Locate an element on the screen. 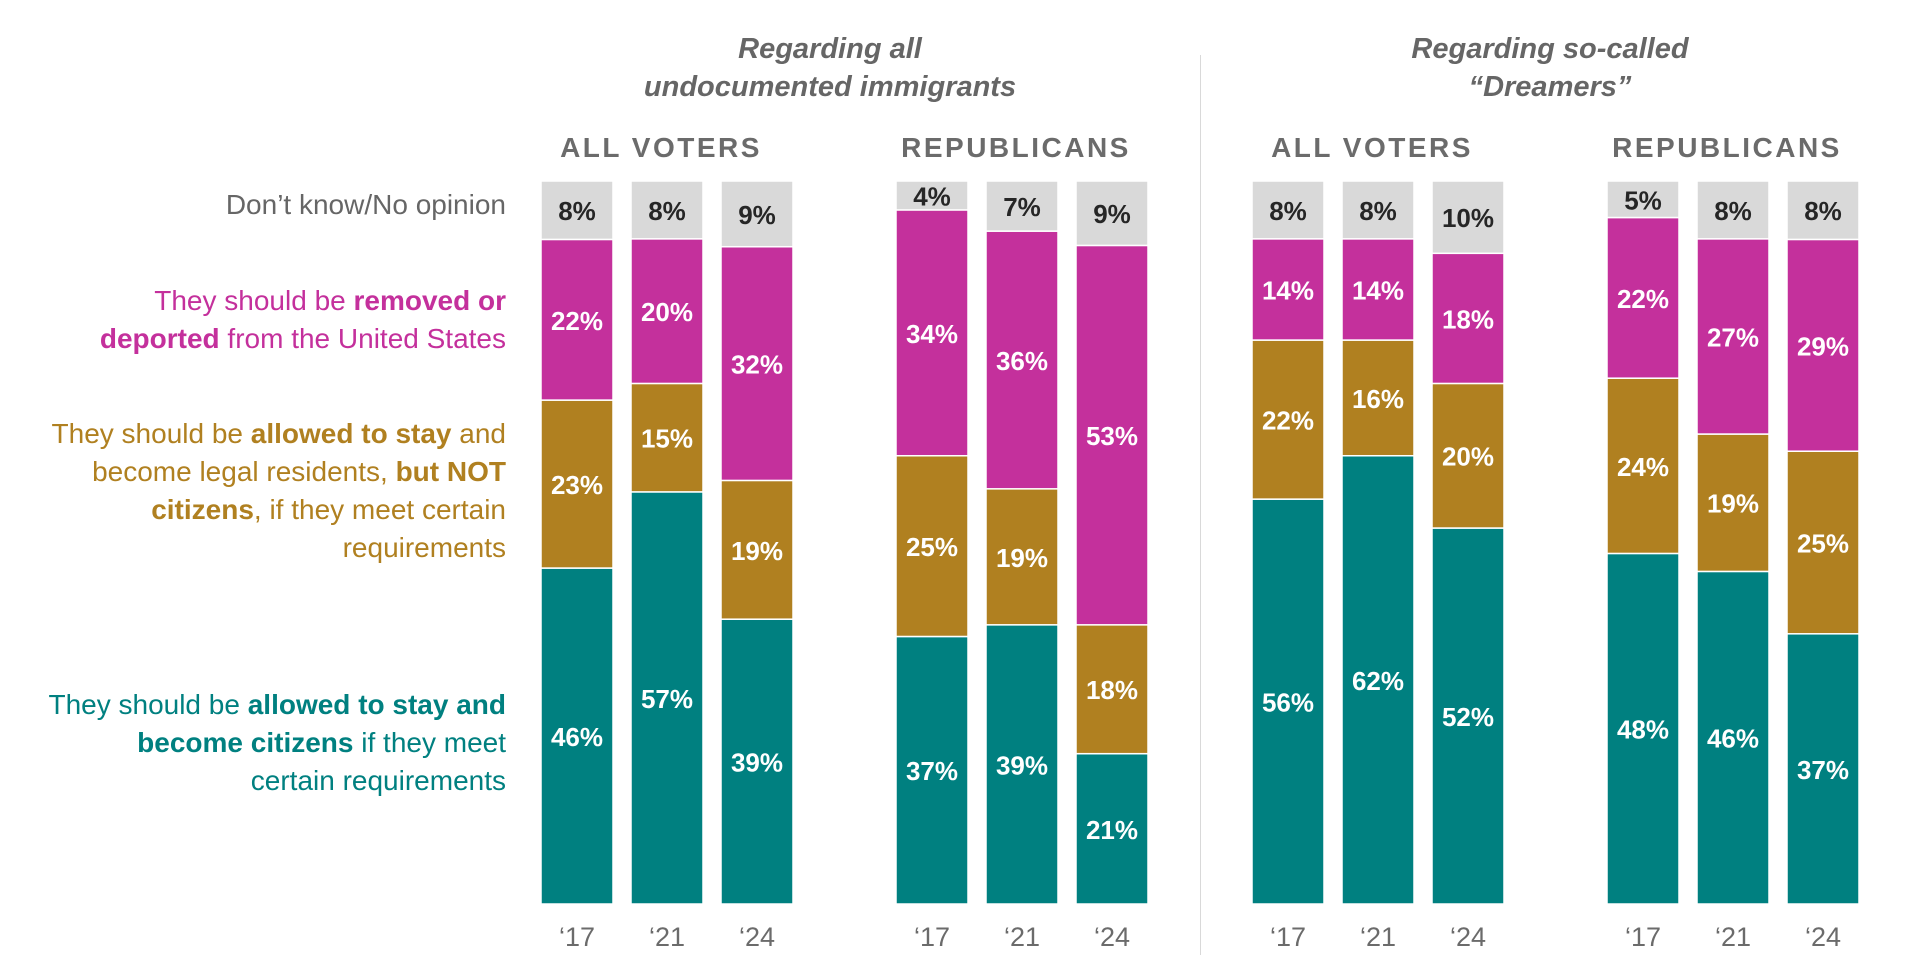 The image size is (1920, 960). data-label: 57% is located at coordinates (667, 699).